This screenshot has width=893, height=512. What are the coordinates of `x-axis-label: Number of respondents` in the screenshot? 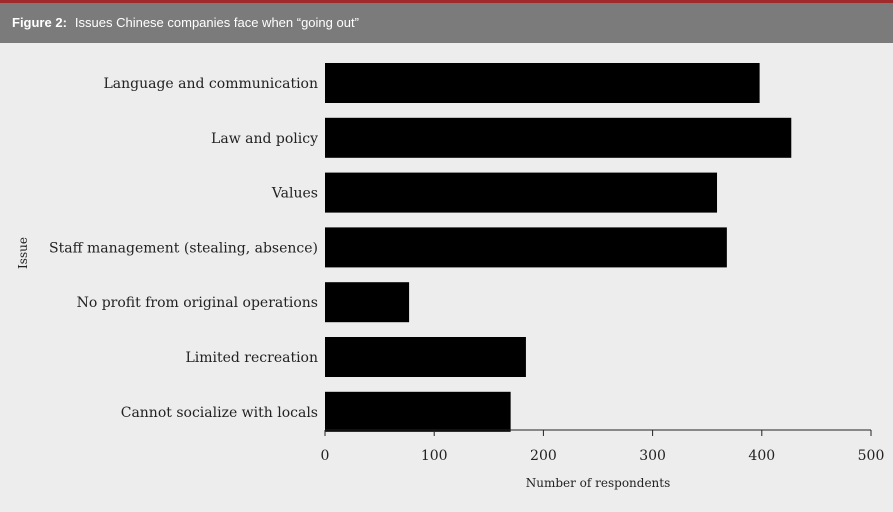 It's located at (598, 483).